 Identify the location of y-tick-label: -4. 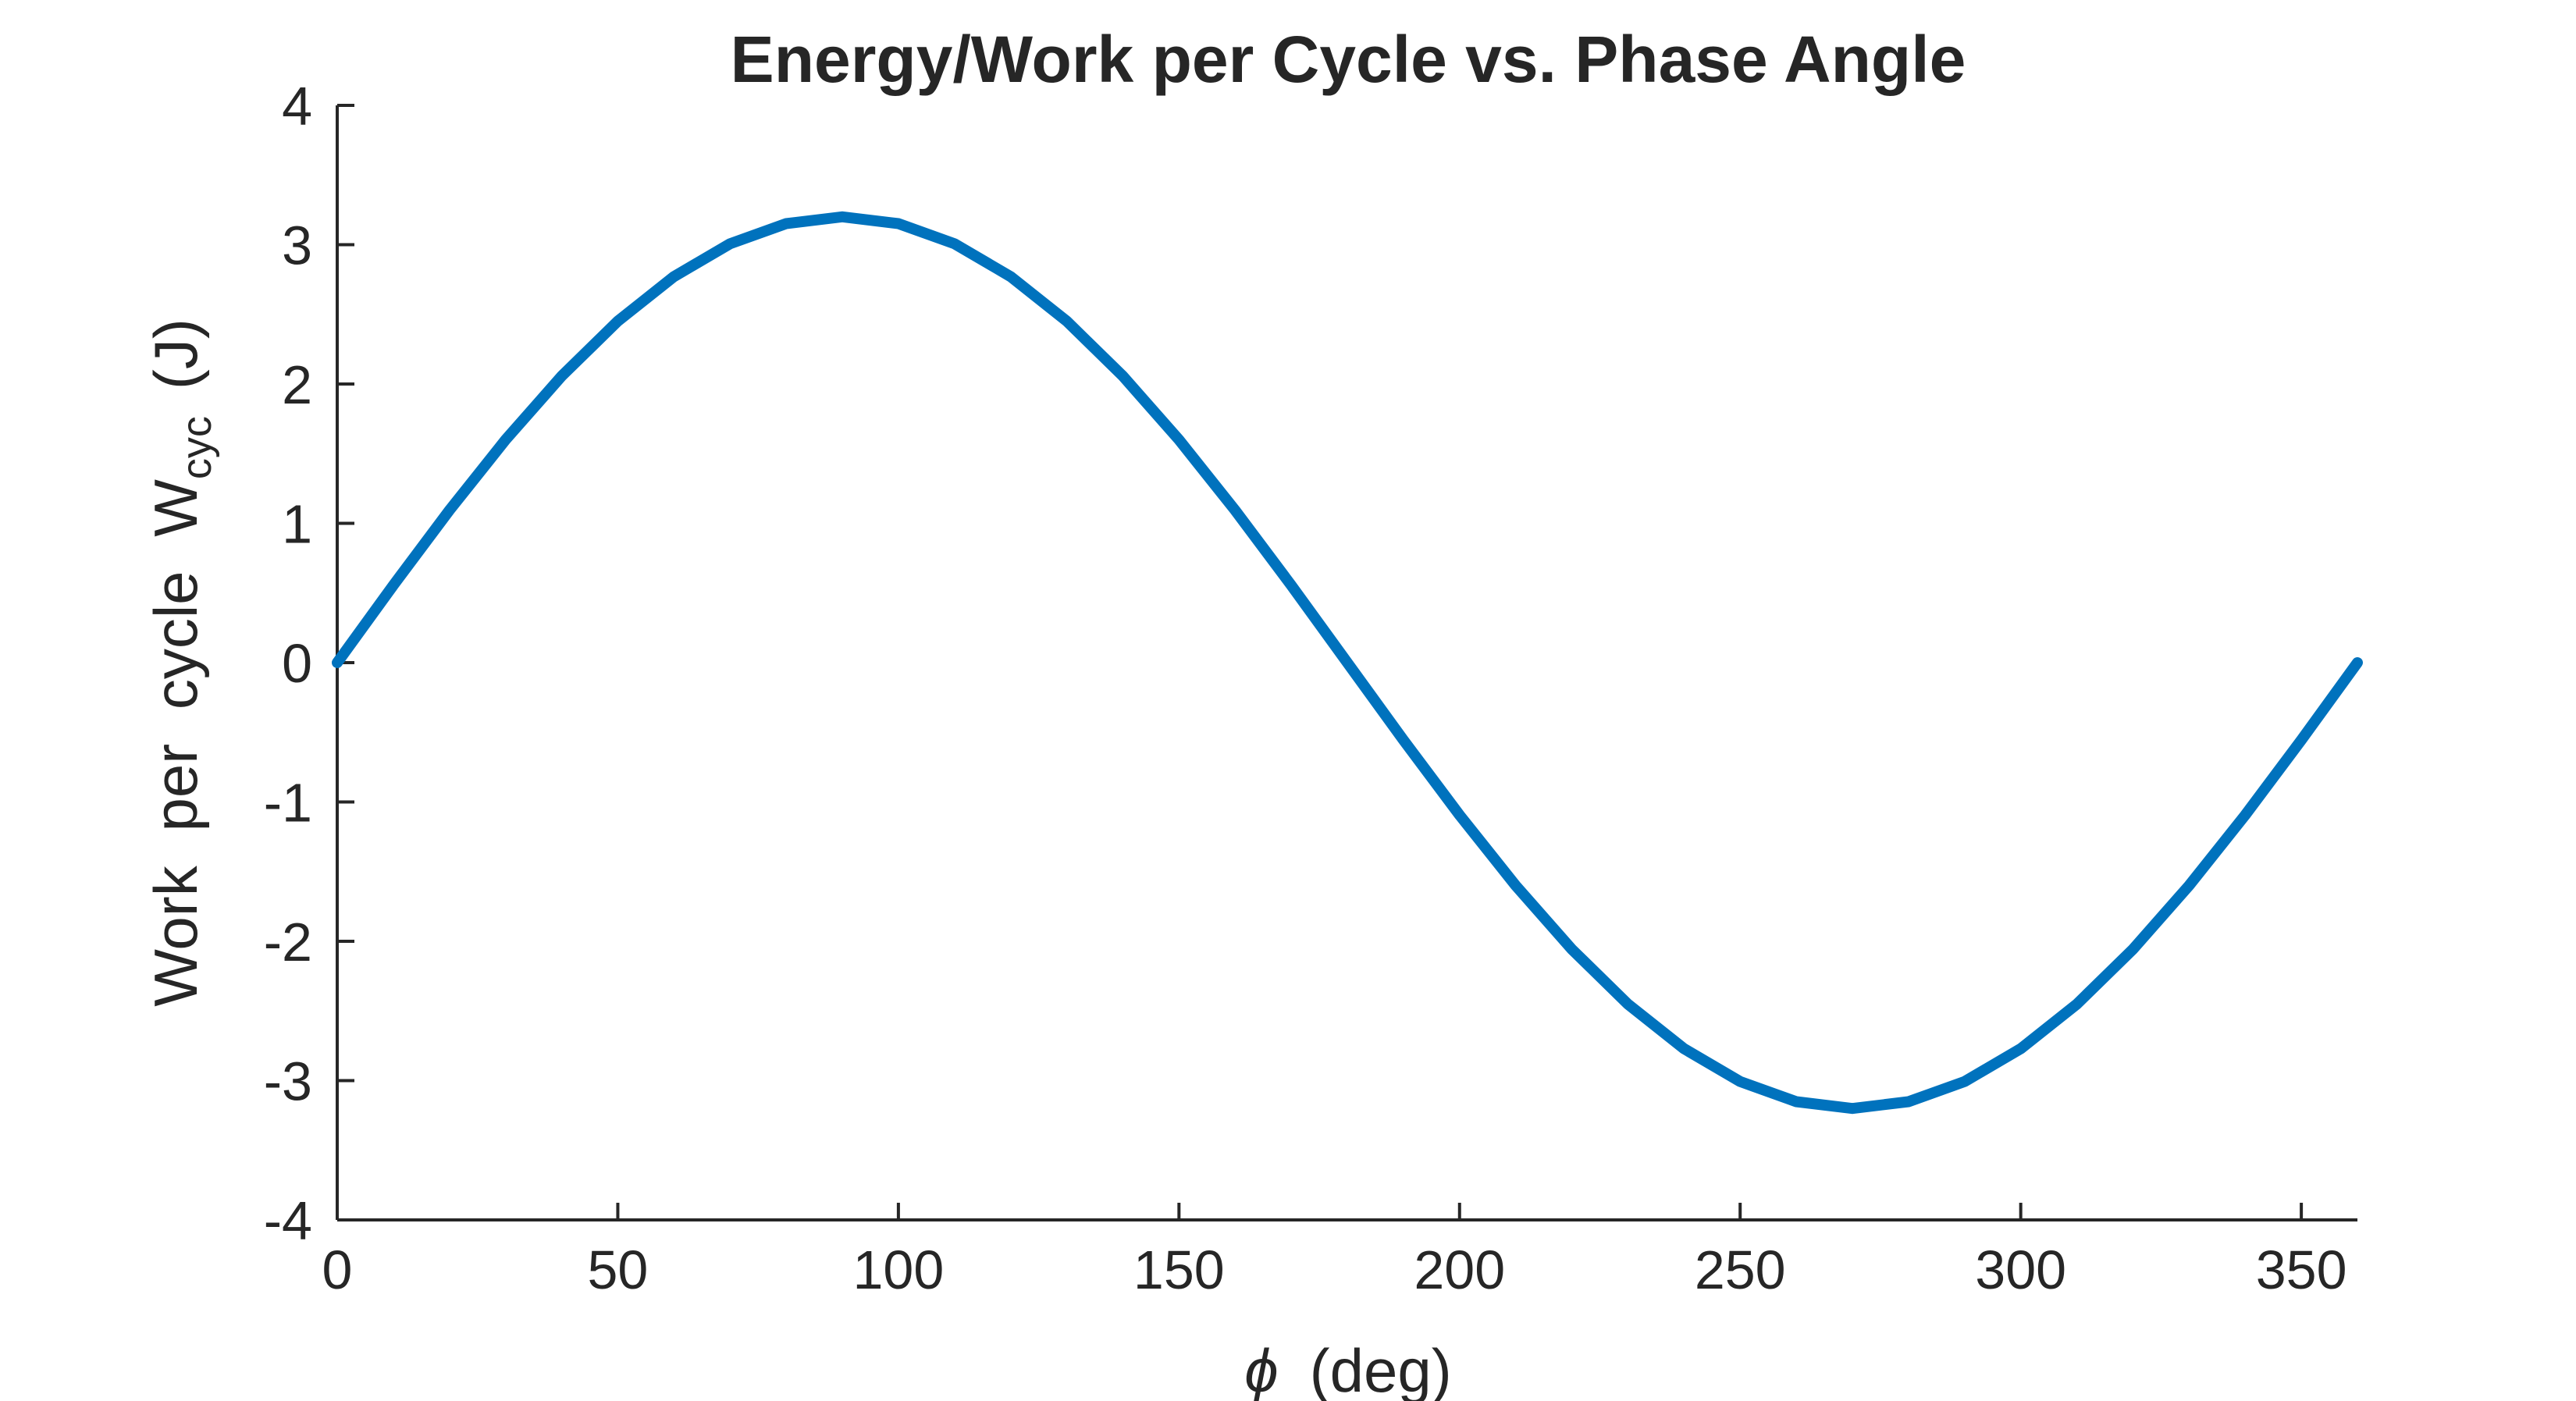
(288, 1221).